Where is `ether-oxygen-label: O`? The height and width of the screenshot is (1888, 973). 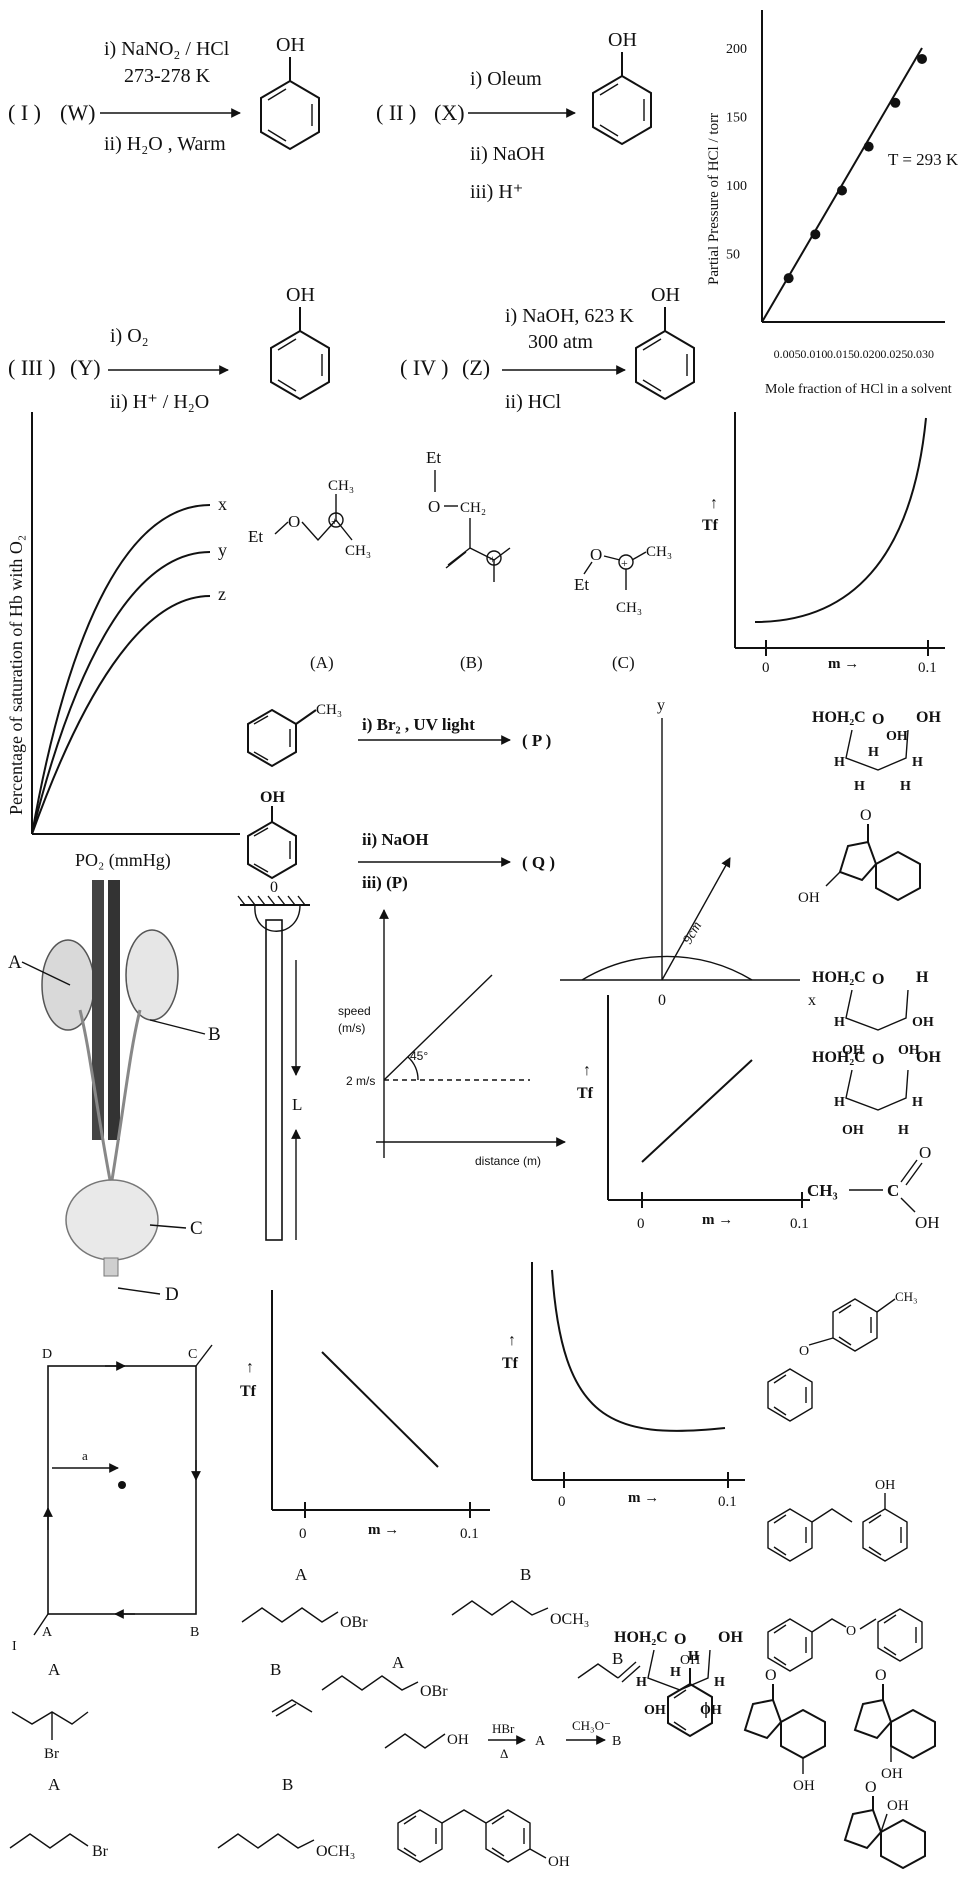
ether-oxygen-label: O is located at coordinates (804, 1351).